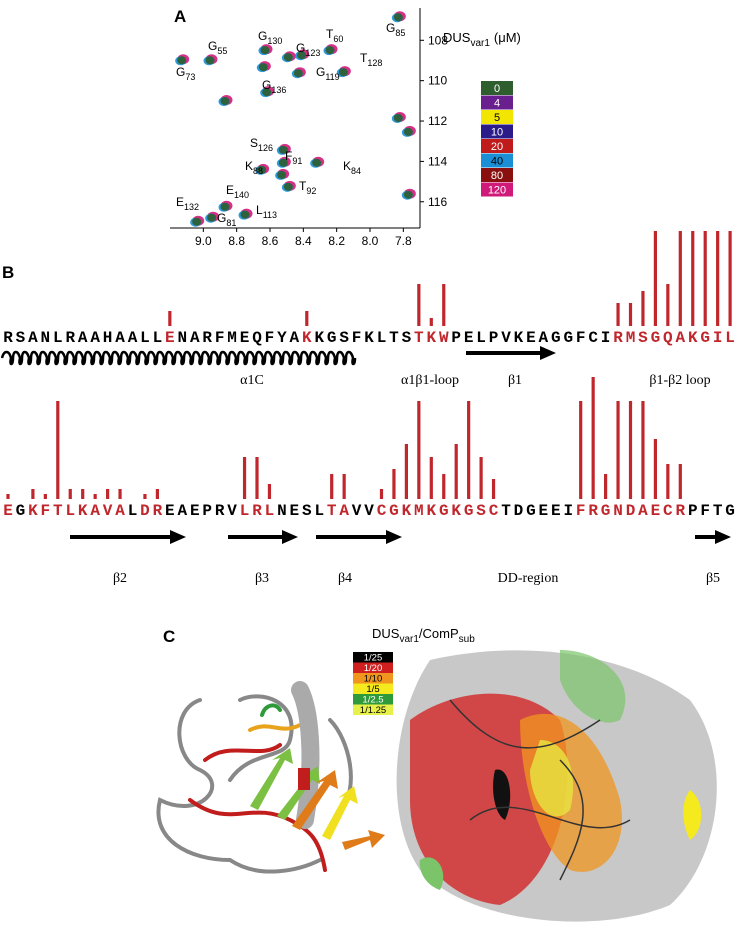 The width and height of the screenshot is (740, 931). I want to click on peak-label: G123, so click(308, 49).